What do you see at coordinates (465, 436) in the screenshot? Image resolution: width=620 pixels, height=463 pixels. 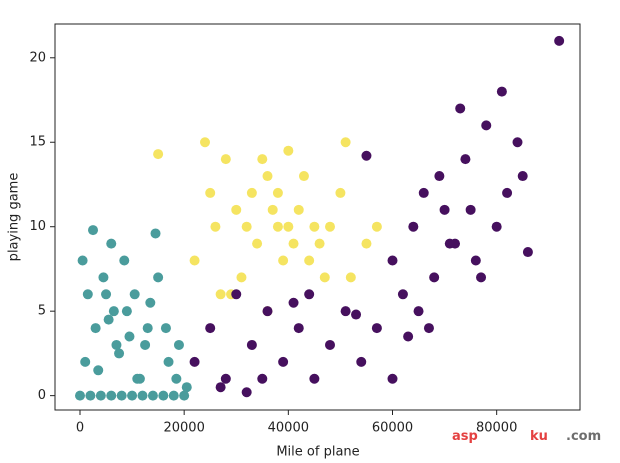 I see `watermark: asp` at bounding box center [465, 436].